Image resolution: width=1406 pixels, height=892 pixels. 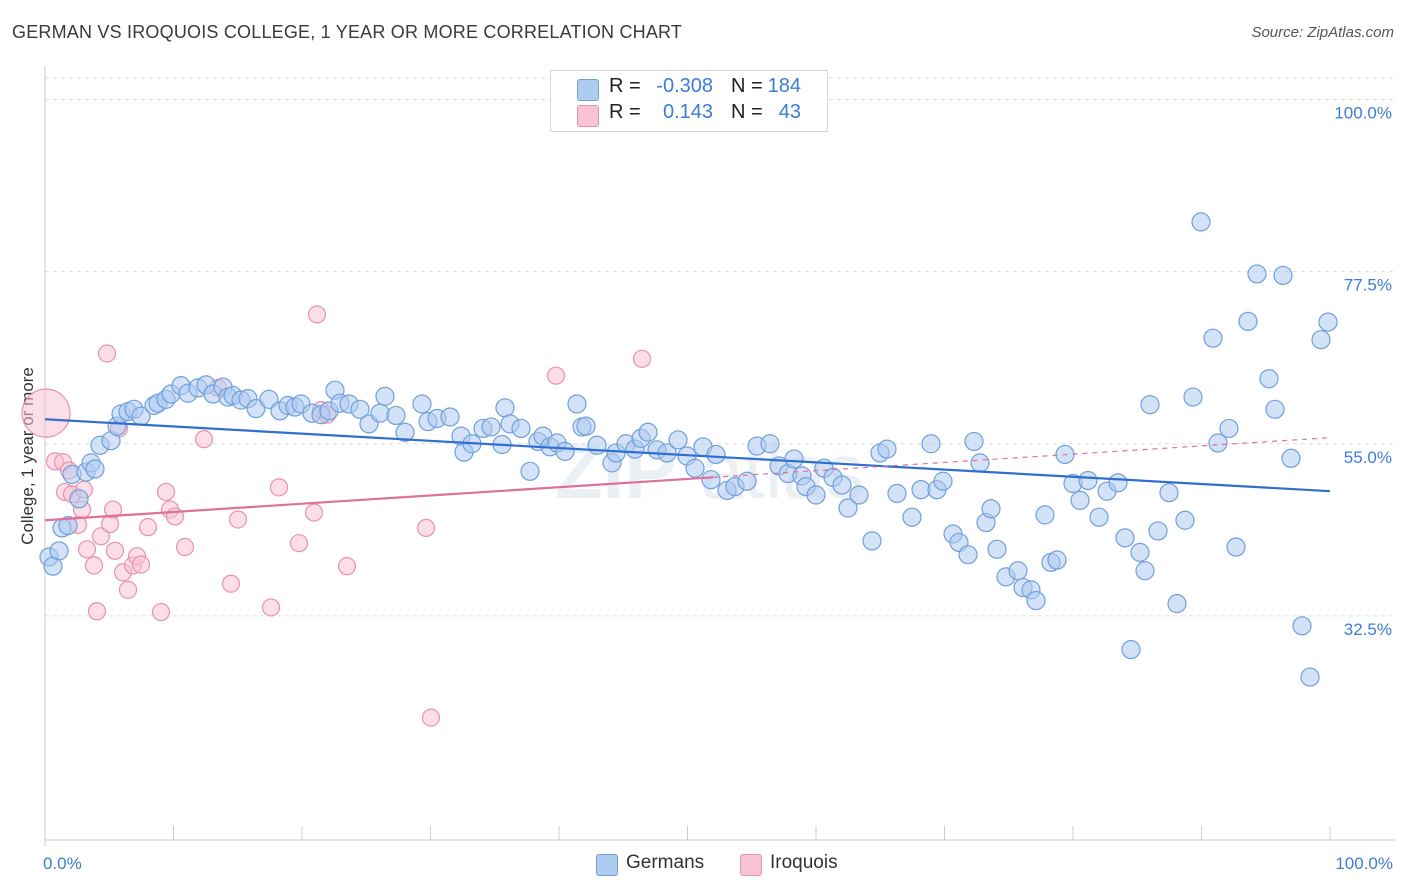 I want to click on source-credit: Source: ZipAtlas.com, so click(x=1322, y=32).